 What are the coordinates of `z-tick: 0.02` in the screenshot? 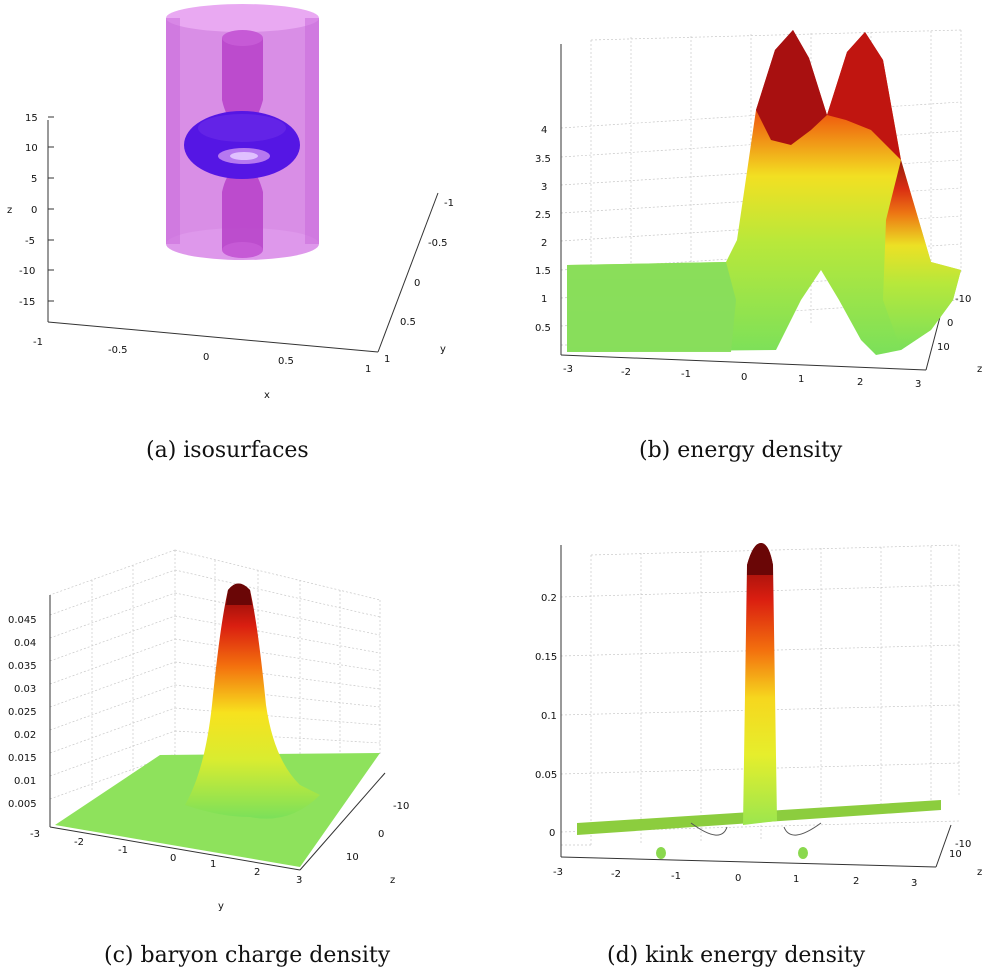 It's located at (25, 735).